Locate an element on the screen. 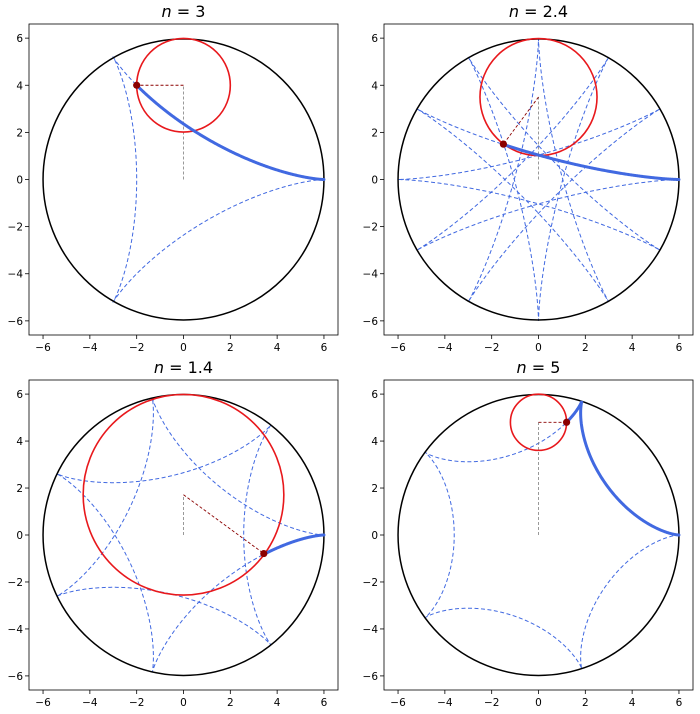 The height and width of the screenshot is (714, 700). panel-title: n = 5 is located at coordinates (539, 367).